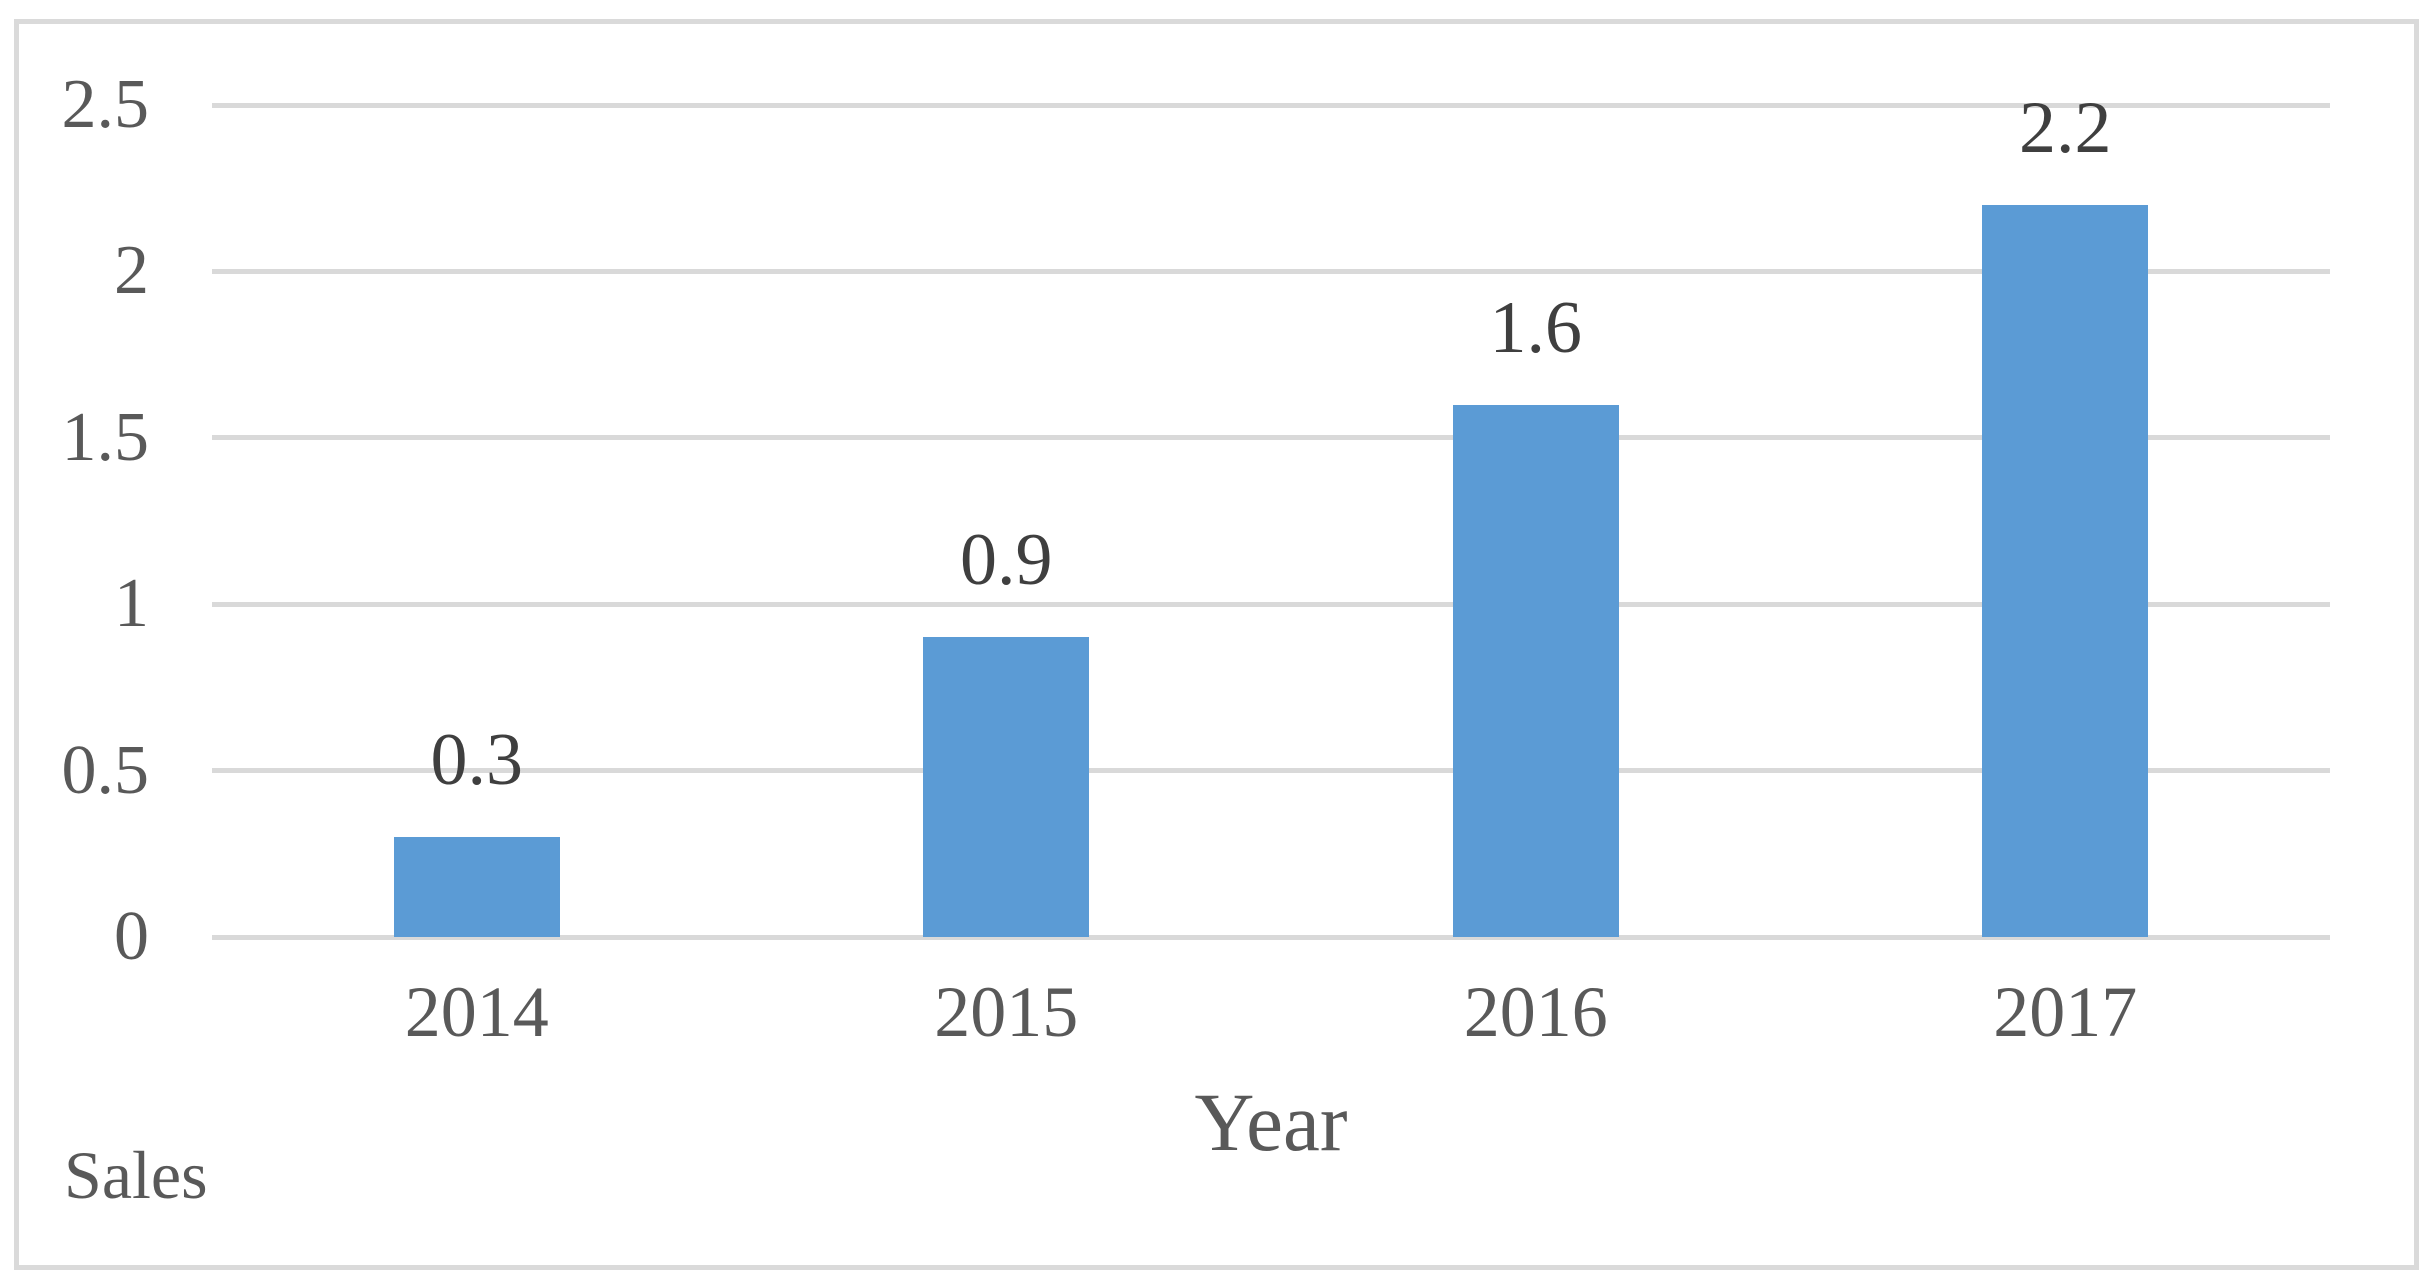  What do you see at coordinates (1006, 787) in the screenshot?
I see `bar-2015` at bounding box center [1006, 787].